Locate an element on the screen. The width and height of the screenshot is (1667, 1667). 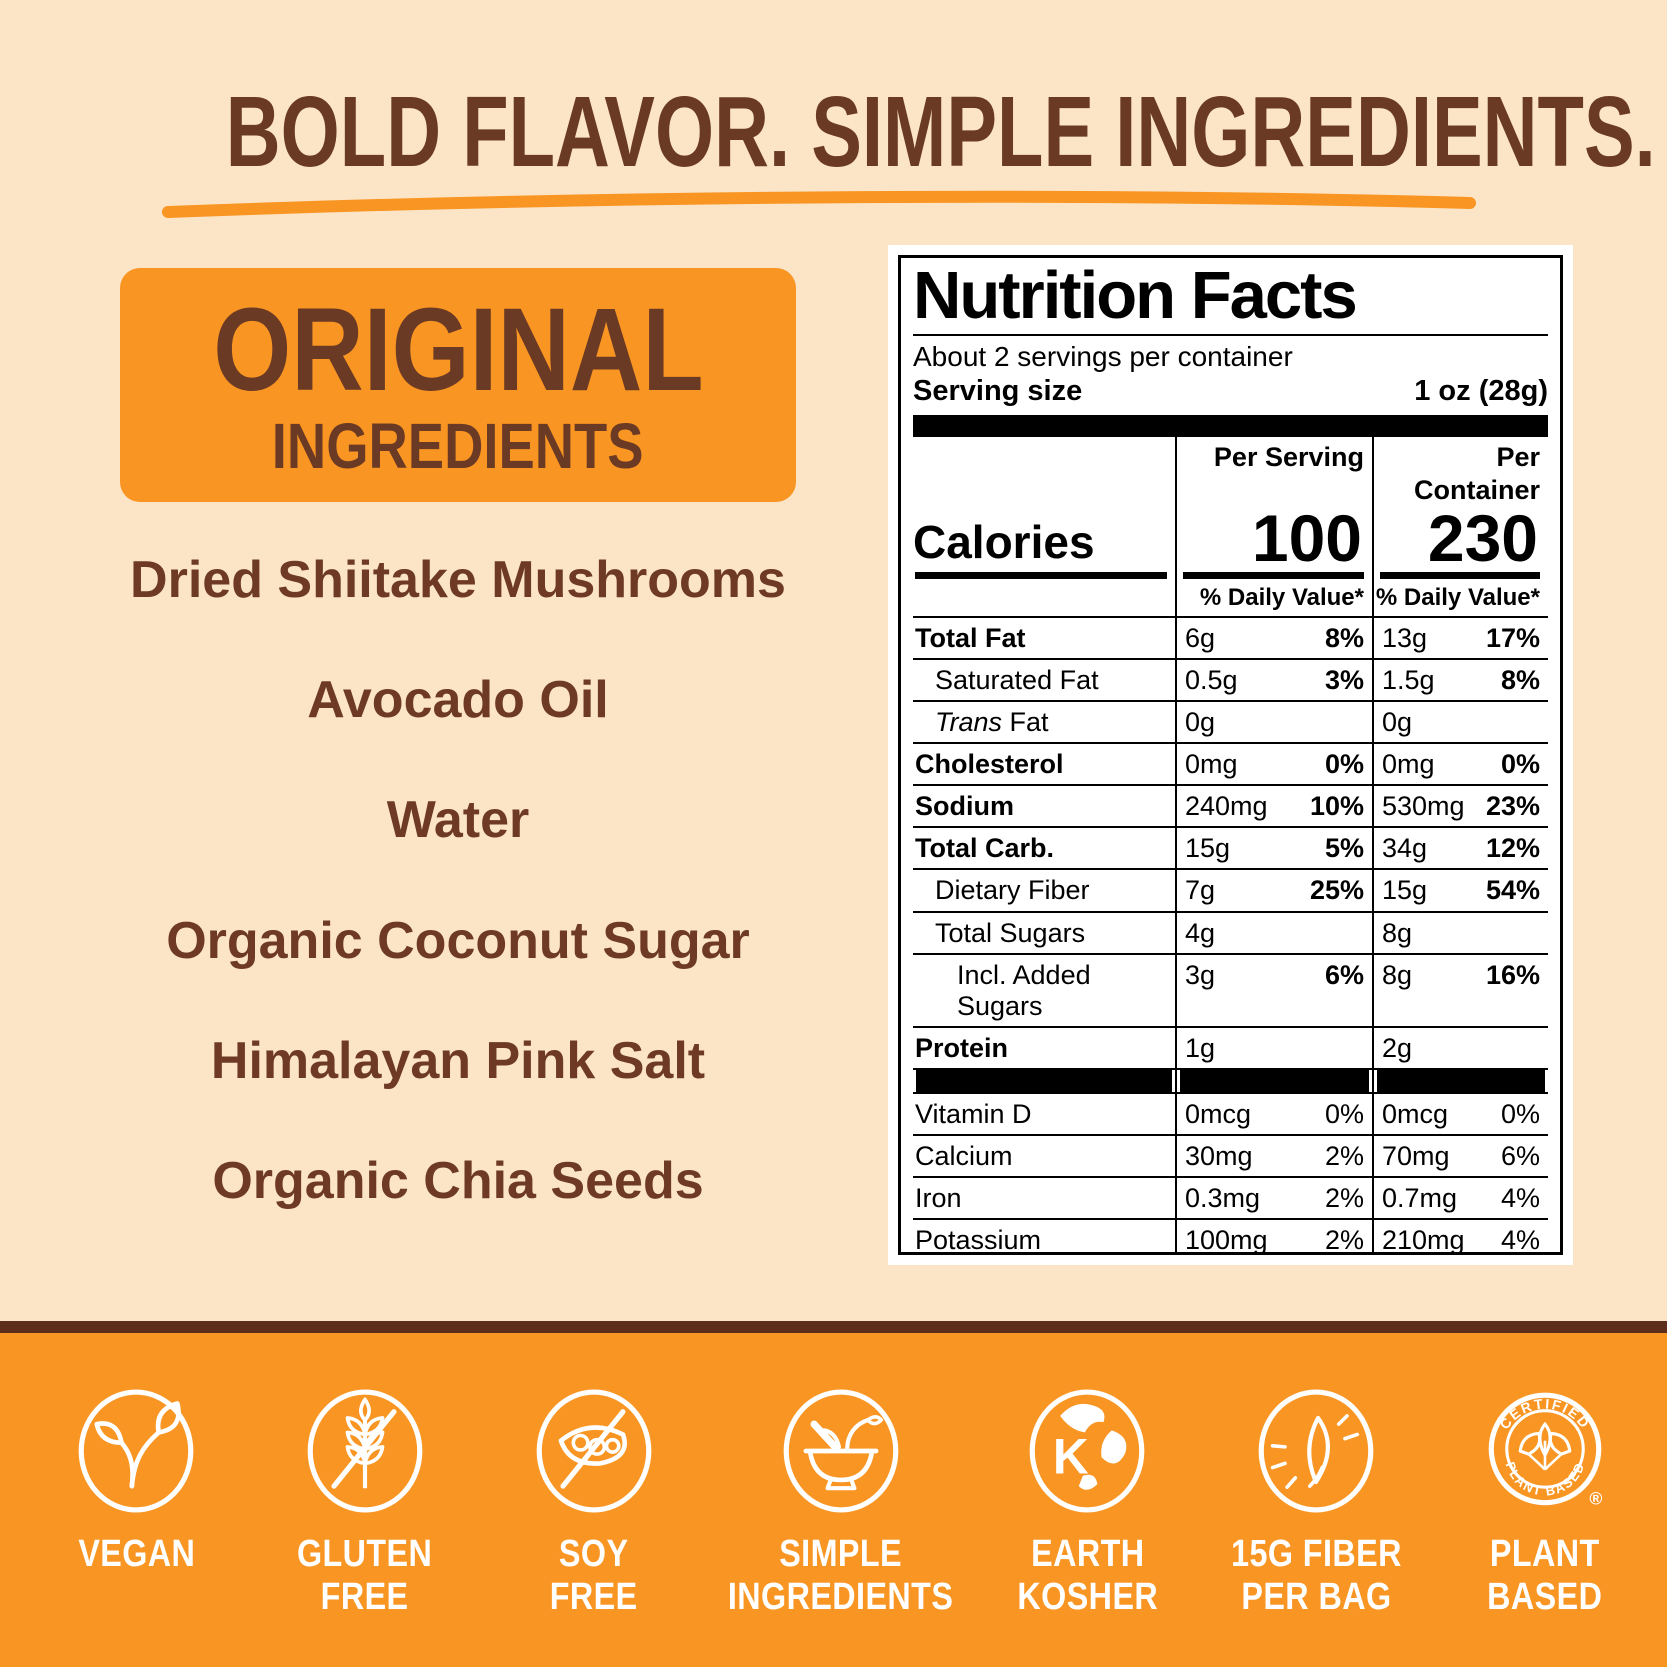
nutrient-name: Total Fat is located at coordinates (1044, 637).